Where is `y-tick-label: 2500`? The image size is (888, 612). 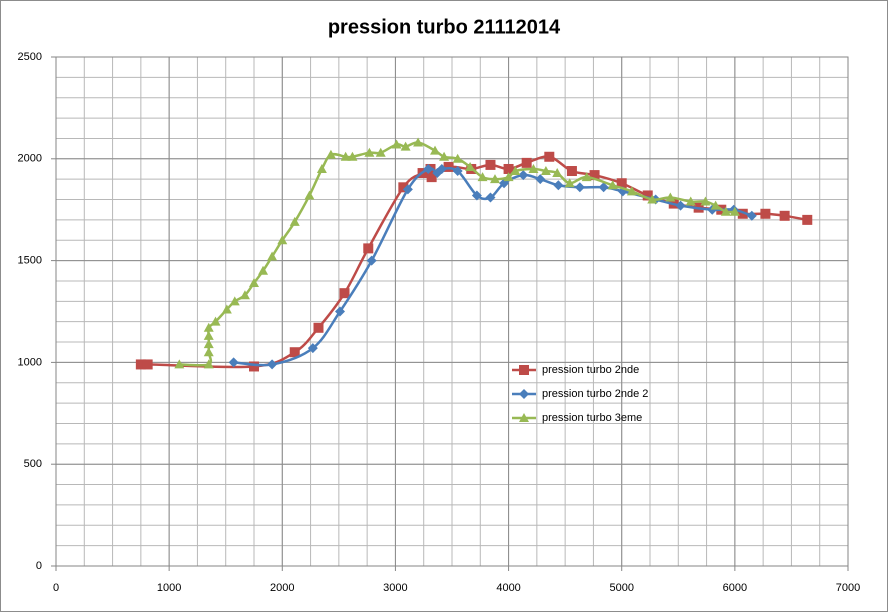
y-tick-label: 2500 is located at coordinates (30, 57).